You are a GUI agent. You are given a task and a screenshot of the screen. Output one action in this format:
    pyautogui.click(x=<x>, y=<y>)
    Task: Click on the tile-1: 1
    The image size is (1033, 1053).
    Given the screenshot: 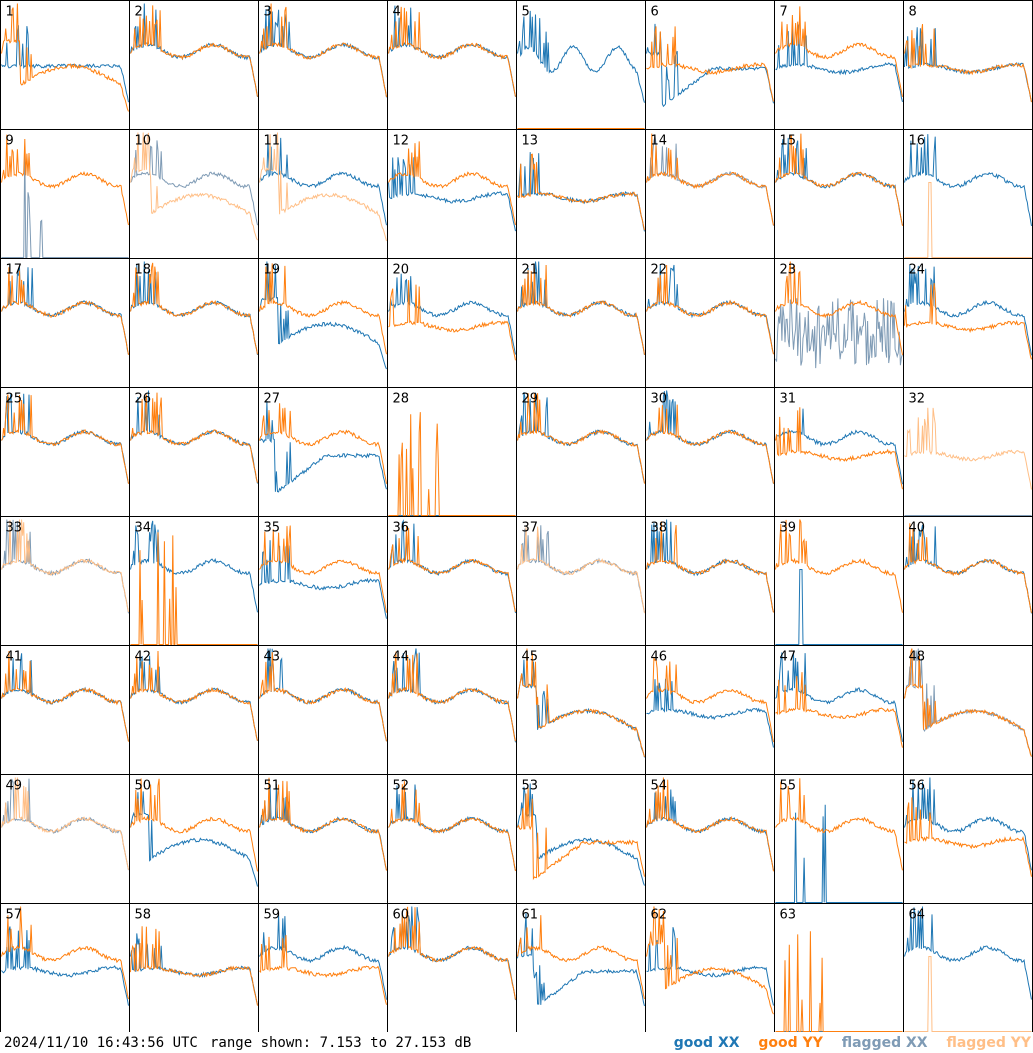 What is the action you would take?
    pyautogui.click(x=65, y=65)
    